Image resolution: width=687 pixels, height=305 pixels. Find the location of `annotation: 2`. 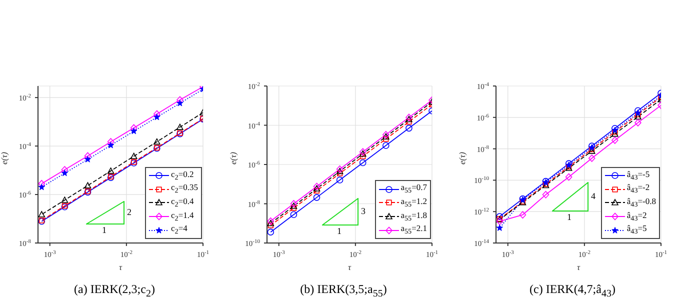

annotation: 2 is located at coordinates (129, 211).